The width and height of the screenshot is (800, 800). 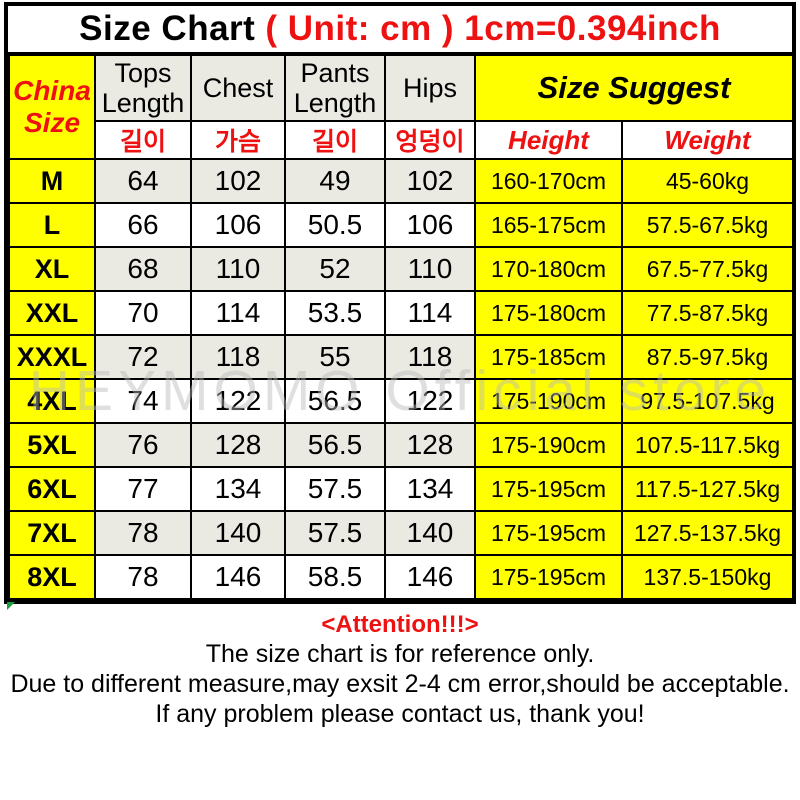 I want to click on header-china-size: China Size, so click(x=52, y=107).